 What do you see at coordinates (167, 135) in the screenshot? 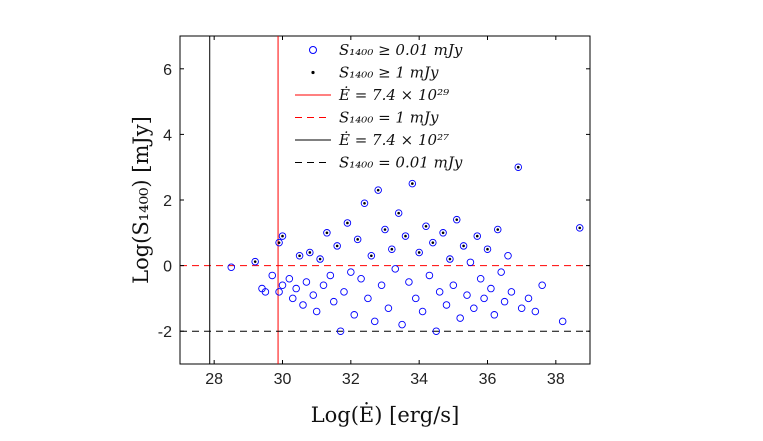
I see `y-tick-label: 4` at bounding box center [167, 135].